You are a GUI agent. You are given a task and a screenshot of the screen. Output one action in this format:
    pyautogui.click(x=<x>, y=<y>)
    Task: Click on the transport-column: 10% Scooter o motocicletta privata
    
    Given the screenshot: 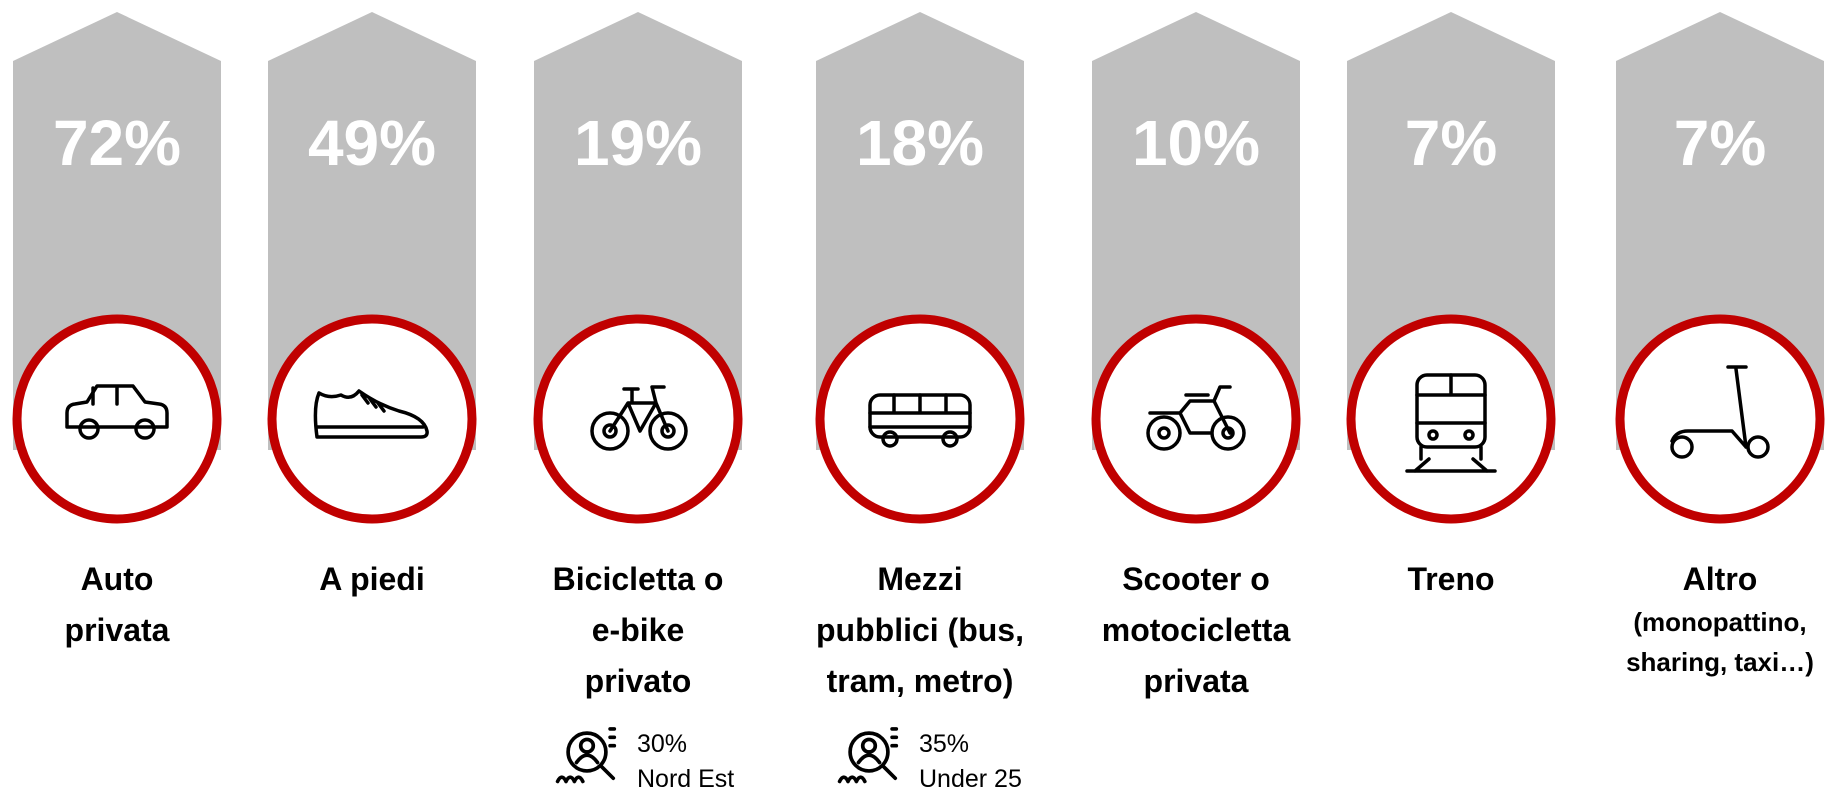 What is the action you would take?
    pyautogui.click(x=1196, y=355)
    